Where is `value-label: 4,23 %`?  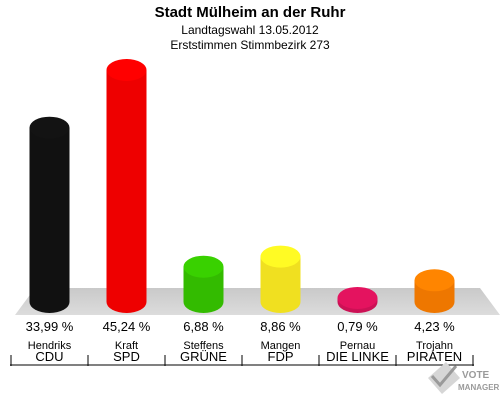
value-label: 4,23 % is located at coordinates (434, 326).